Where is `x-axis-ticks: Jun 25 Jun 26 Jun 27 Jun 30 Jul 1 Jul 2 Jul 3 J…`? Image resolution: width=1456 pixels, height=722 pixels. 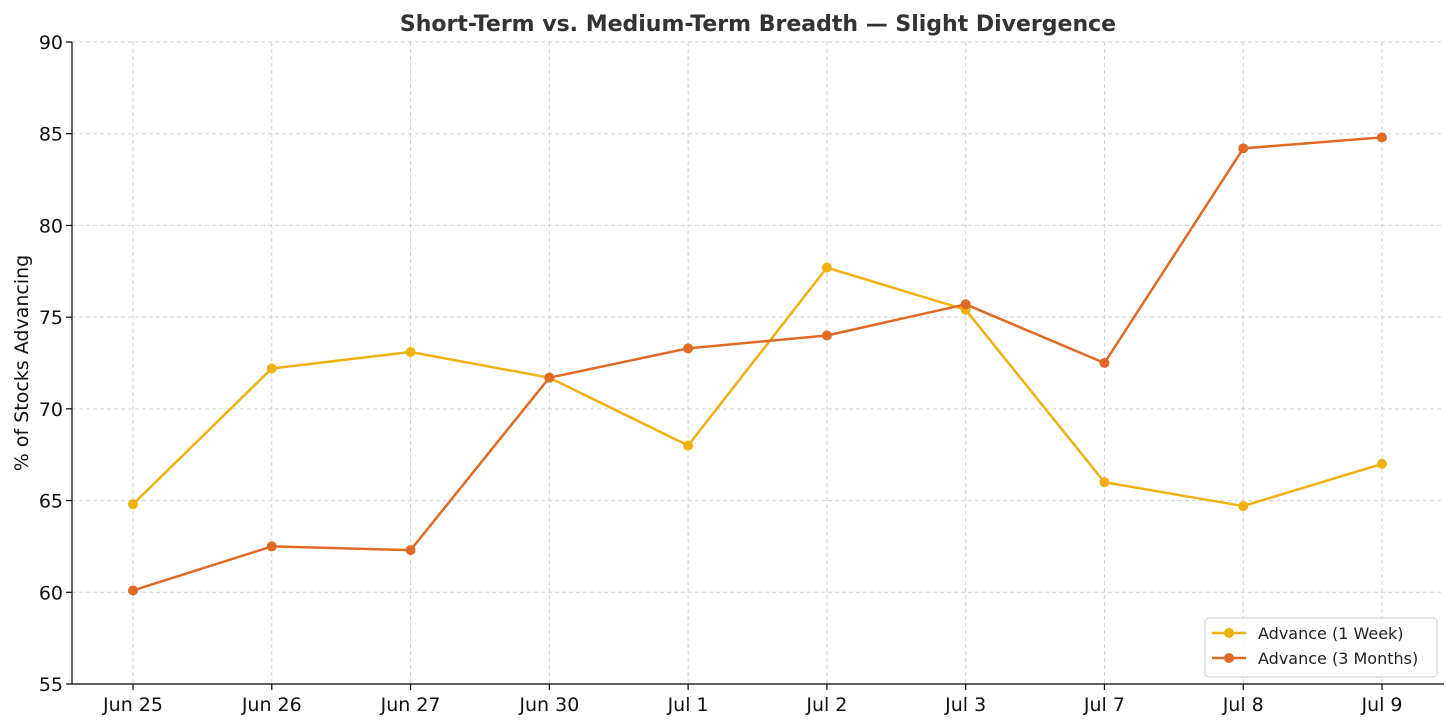
x-axis-ticks: Jun 25 Jun 26 Jun 27 Jun 30 Jul 1 Jul 2 Jul 3 J… is located at coordinates (752, 700).